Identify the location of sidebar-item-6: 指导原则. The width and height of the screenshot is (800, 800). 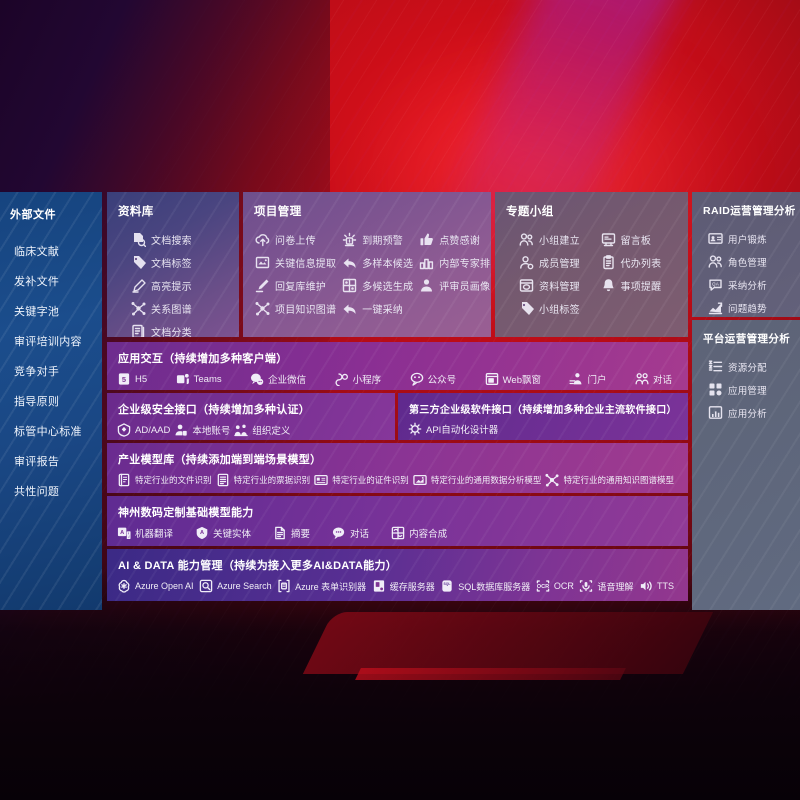
(37, 402).